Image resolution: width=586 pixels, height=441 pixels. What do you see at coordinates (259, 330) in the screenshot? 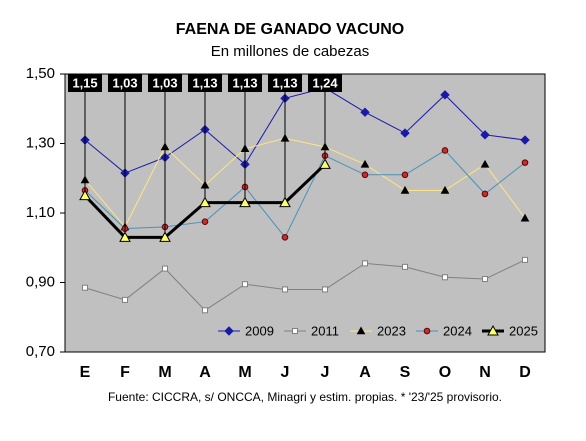
I see `legend-label: 2009` at bounding box center [259, 330].